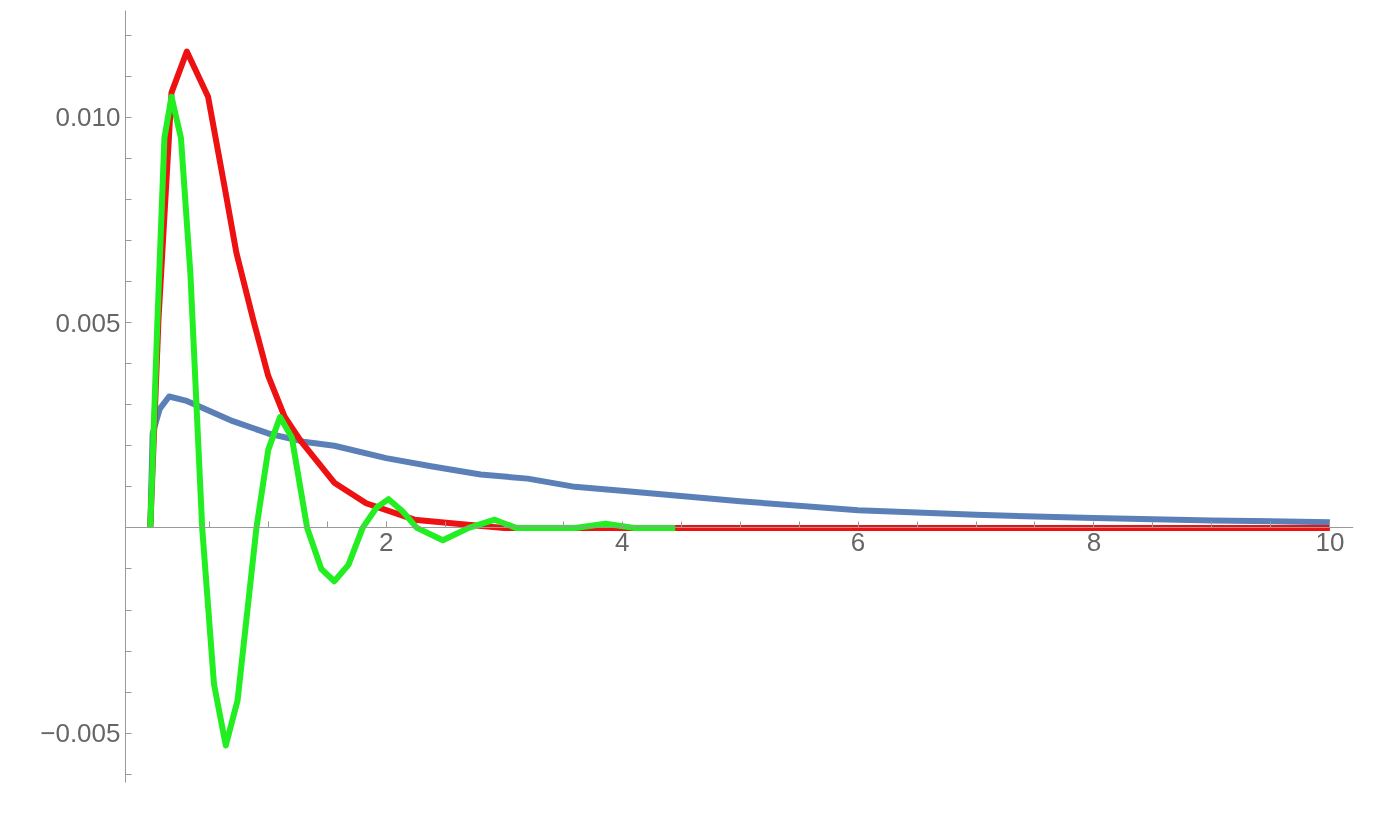  What do you see at coordinates (858, 541) in the screenshot?
I see `x-tick-label: 6` at bounding box center [858, 541].